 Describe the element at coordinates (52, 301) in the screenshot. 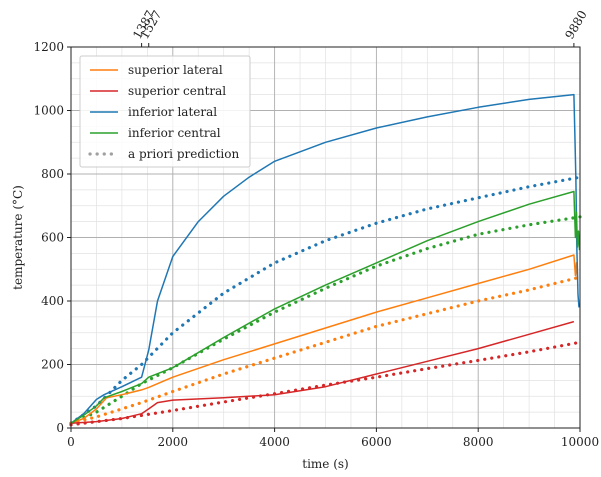

I see `y-tick-label: 400` at that location.